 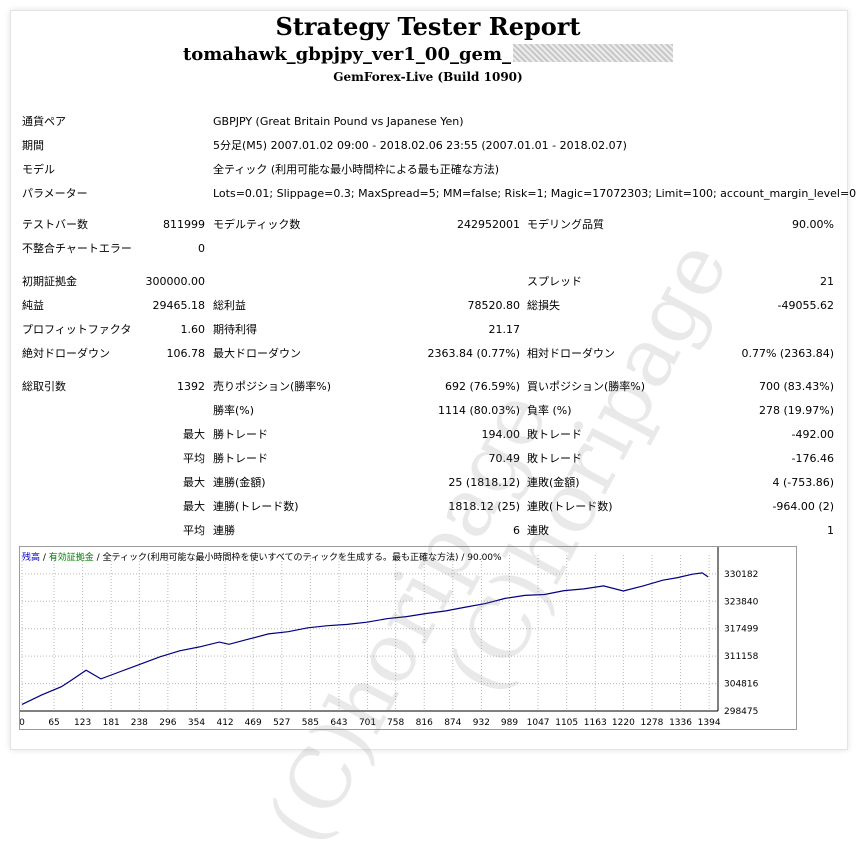 I want to click on short-value: 692 (76.59%), so click(x=482, y=386).